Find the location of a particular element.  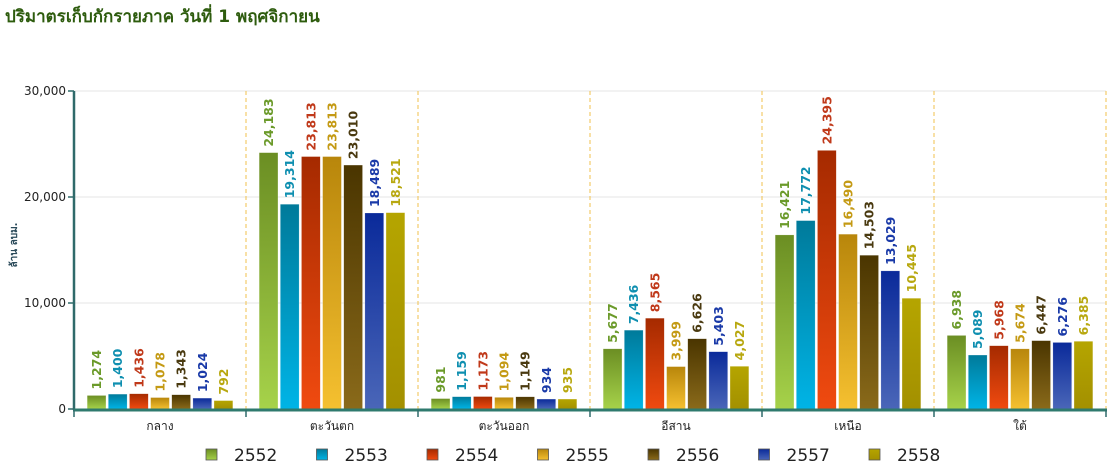

legend-item-2555: 2555 is located at coordinates (573, 456).